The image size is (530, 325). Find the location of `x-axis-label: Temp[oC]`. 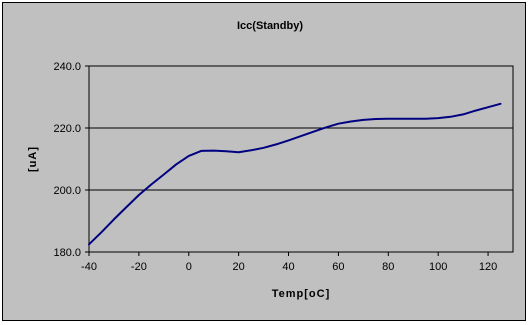

x-axis-label: Temp[oC] is located at coordinates (301, 294).